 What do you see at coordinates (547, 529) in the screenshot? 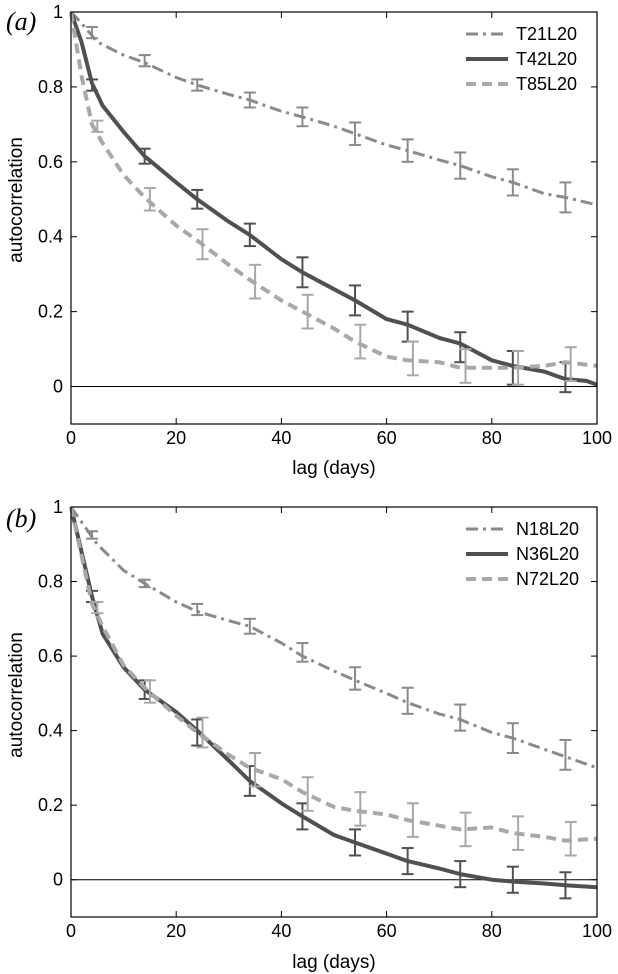
I see `legend-entry: N18L20` at bounding box center [547, 529].